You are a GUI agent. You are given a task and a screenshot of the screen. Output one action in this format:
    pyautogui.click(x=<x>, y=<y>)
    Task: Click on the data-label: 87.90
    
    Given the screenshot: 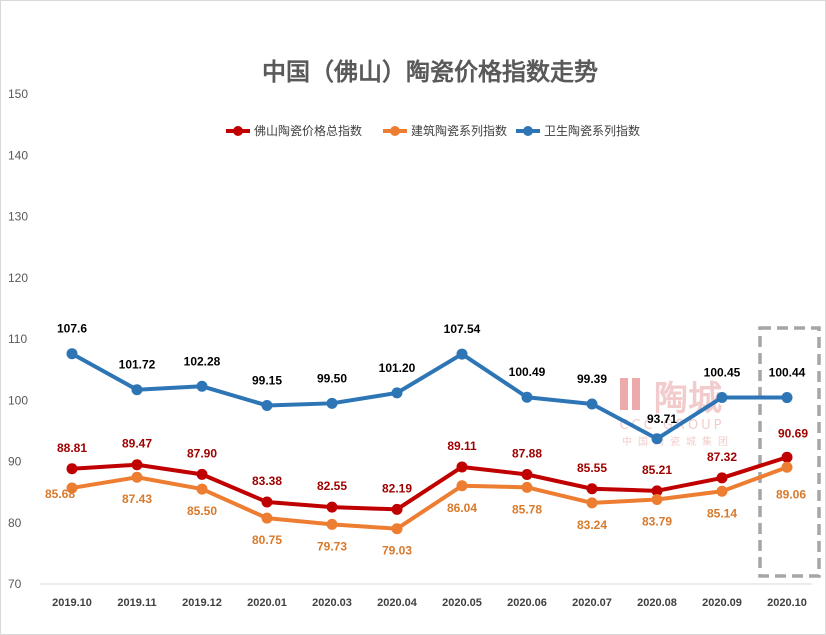 What is the action you would take?
    pyautogui.click(x=202, y=453)
    